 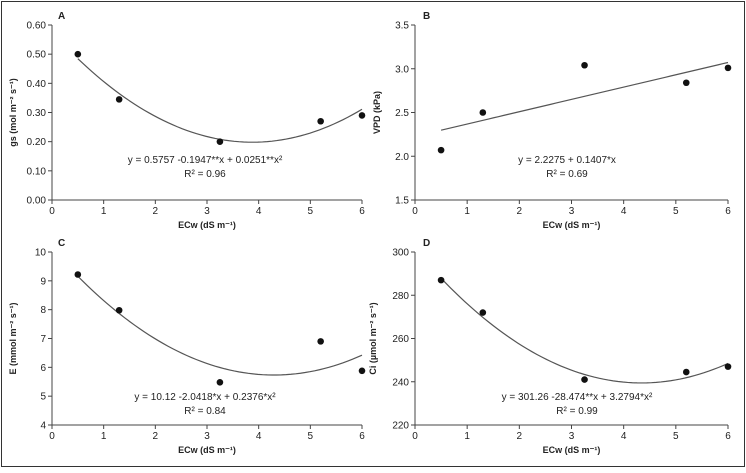 I want to click on panel-a-y-tick-label: 0.20, so click(x=37, y=142).